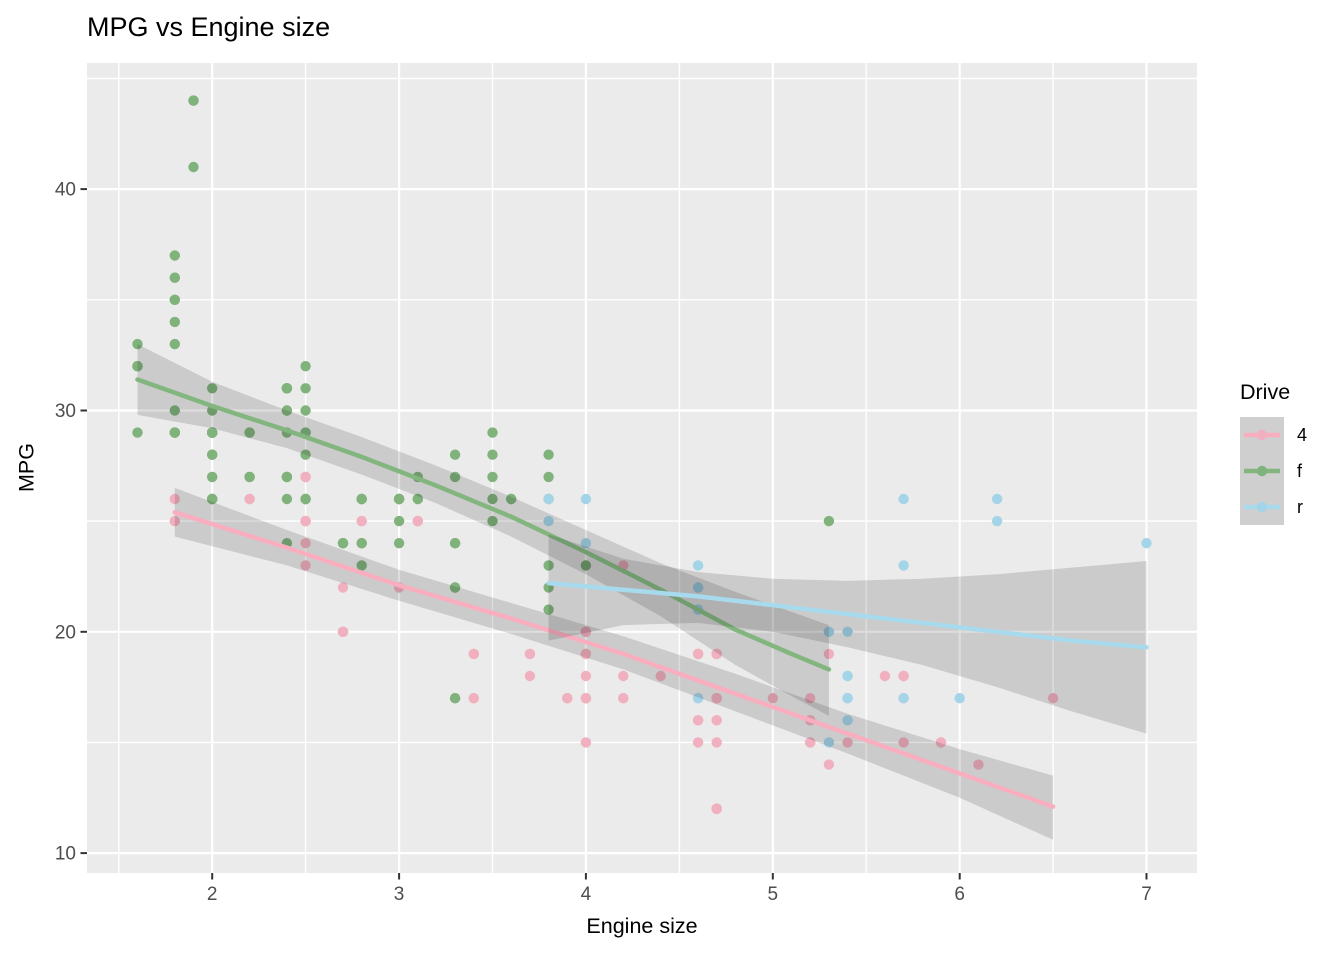  I want to click on legend-label: 4, so click(1302, 434).